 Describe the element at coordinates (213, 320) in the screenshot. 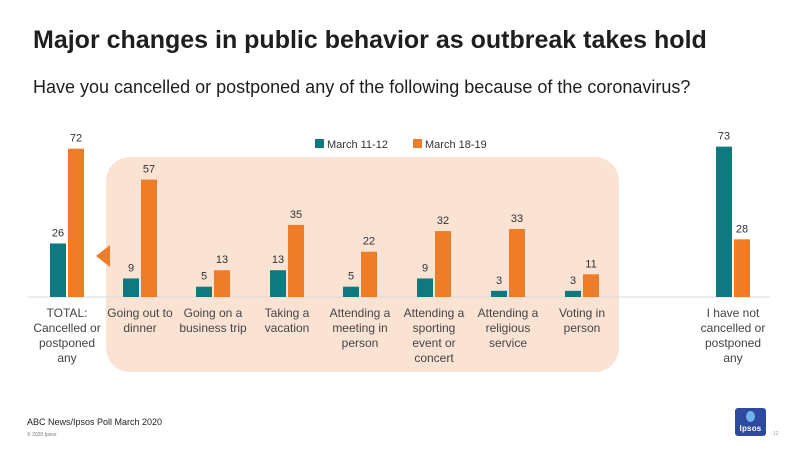

I see `category-label: Going on a business trip` at that location.